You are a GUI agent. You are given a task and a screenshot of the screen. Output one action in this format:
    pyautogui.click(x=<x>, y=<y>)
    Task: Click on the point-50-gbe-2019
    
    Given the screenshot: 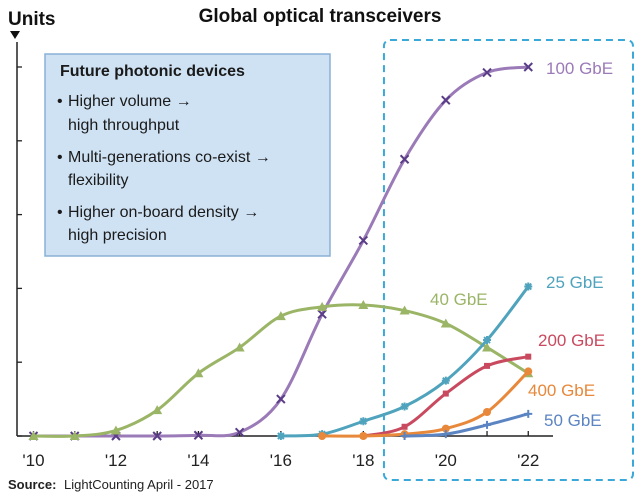 What is the action you would take?
    pyautogui.click(x=404, y=436)
    